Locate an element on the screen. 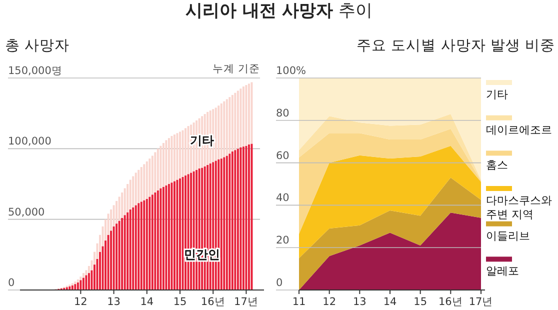  y-tick-label: 80 is located at coordinates (283, 113).